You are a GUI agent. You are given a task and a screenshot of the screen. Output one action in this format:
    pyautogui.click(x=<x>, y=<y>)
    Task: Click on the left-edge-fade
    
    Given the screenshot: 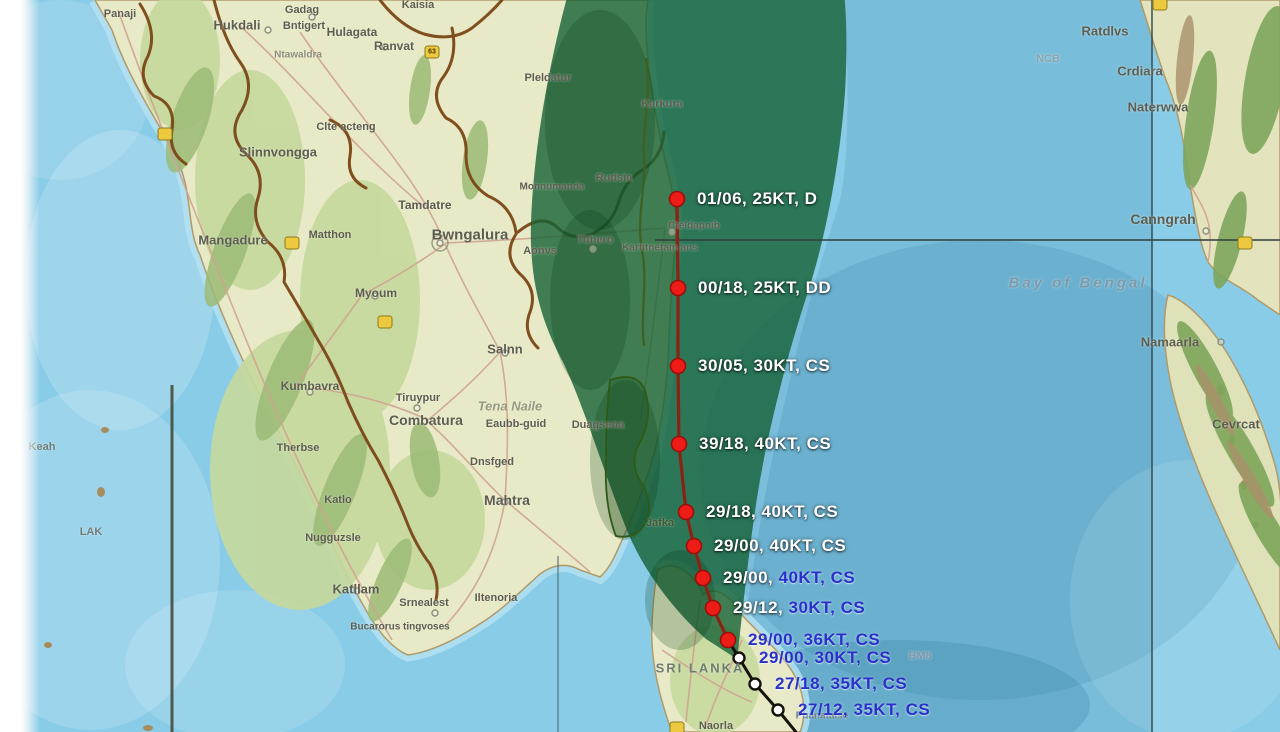 What is the action you would take?
    pyautogui.click(x=21, y=366)
    